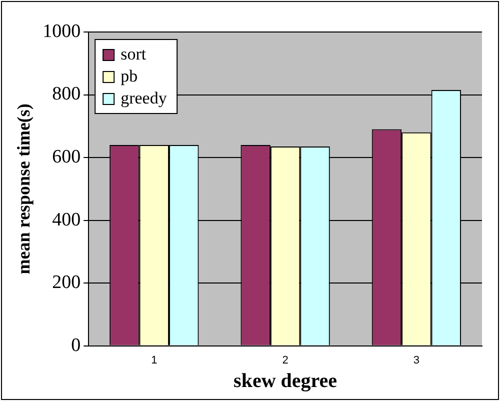 The height and width of the screenshot is (401, 500). I want to click on x-axis-title: skew degree, so click(286, 381).